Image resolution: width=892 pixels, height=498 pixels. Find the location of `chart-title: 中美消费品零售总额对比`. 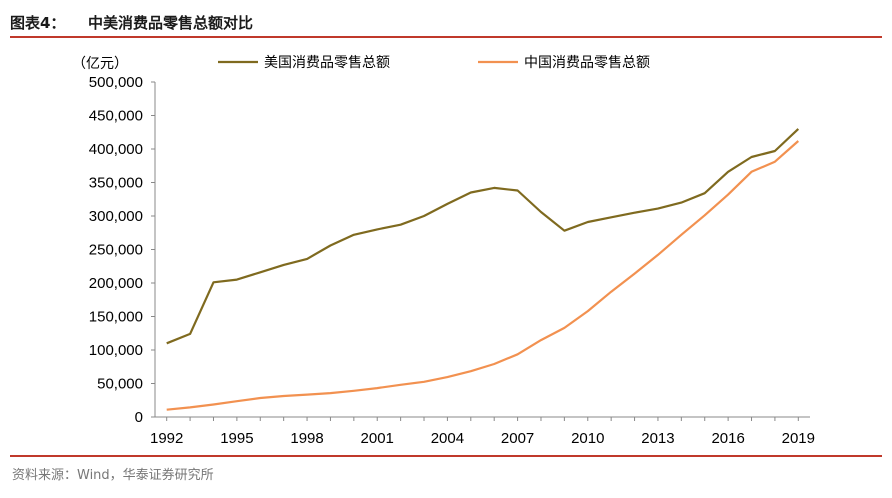

chart-title: 中美消费品零售总额对比 is located at coordinates (171, 23).